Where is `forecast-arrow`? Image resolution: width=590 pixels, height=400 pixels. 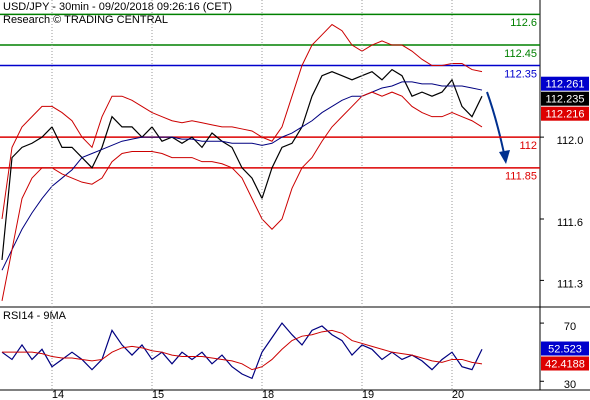 forecast-arrow is located at coordinates (496, 125).